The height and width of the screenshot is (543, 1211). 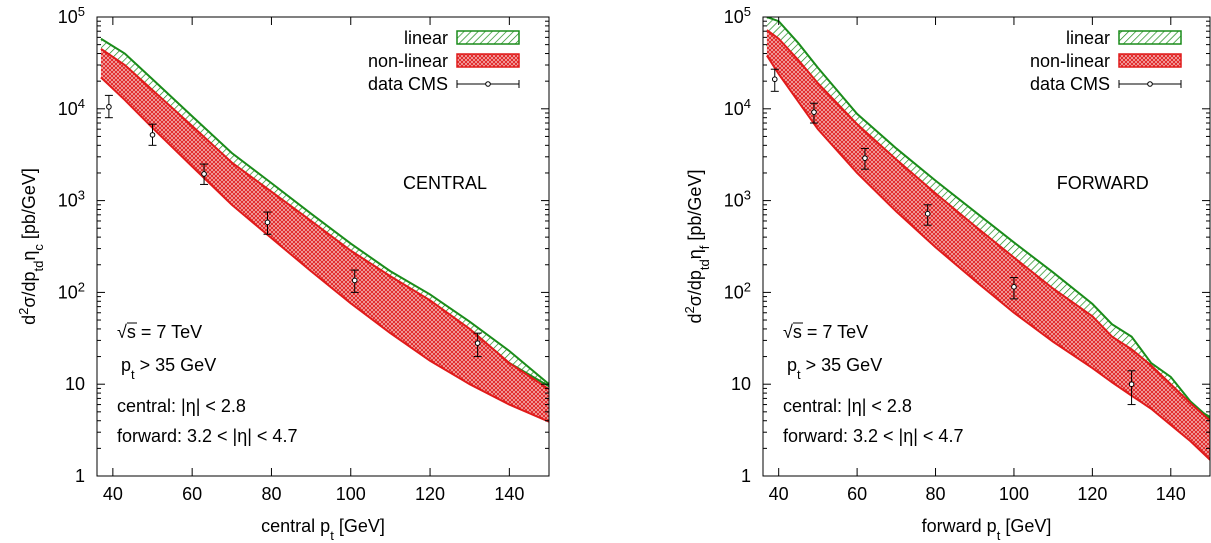 What do you see at coordinates (1103, 183) in the screenshot?
I see `panel-label: FORWARD` at bounding box center [1103, 183].